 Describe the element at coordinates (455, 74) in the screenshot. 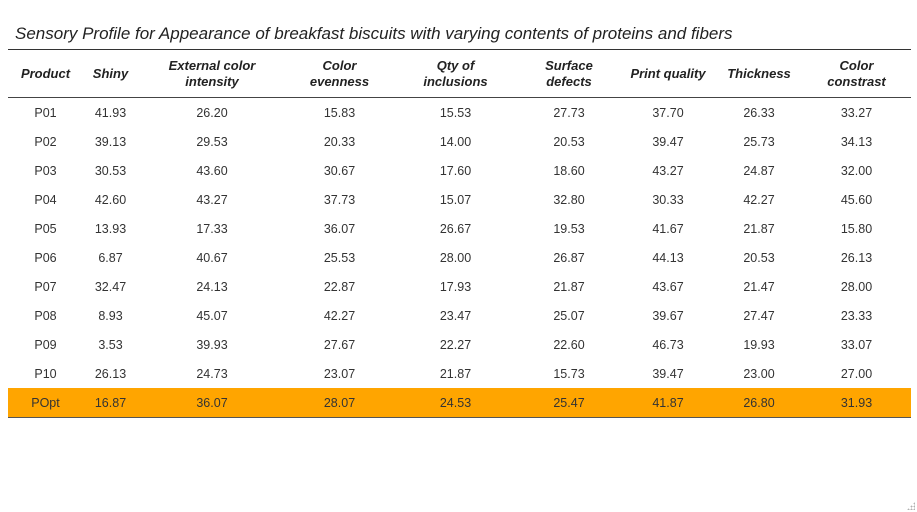

I see `column-header: Qty of inclusions` at that location.